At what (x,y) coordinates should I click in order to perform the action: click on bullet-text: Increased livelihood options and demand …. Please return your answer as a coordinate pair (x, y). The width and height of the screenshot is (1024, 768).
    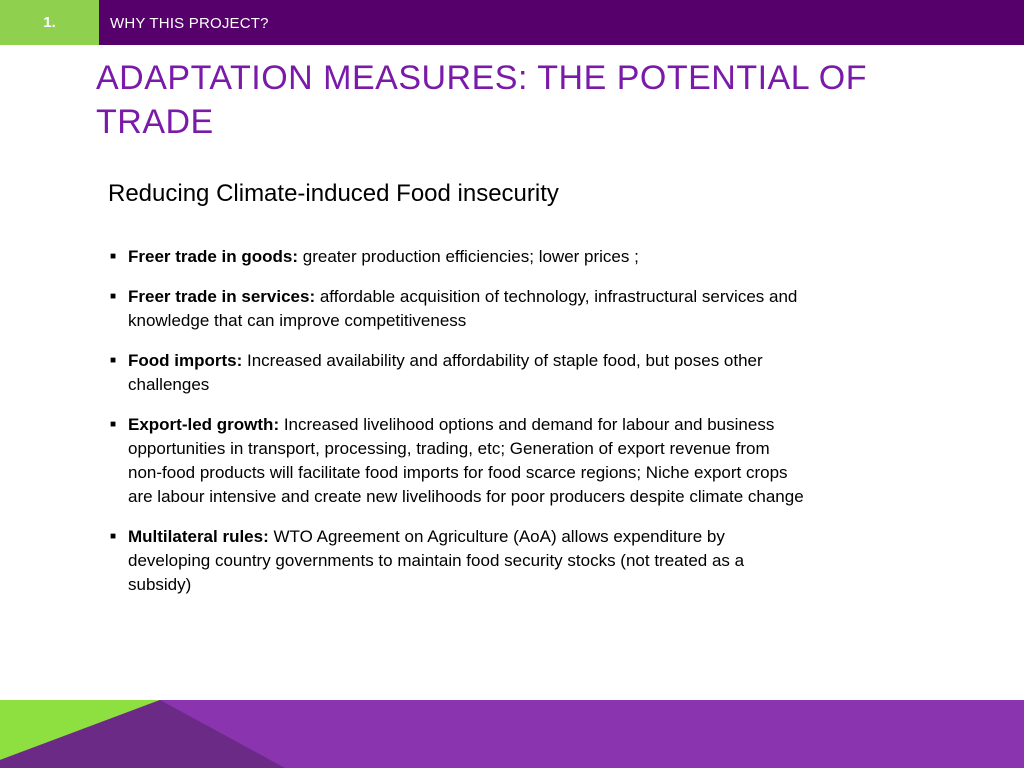
    Looking at the image, I should click on (466, 460).